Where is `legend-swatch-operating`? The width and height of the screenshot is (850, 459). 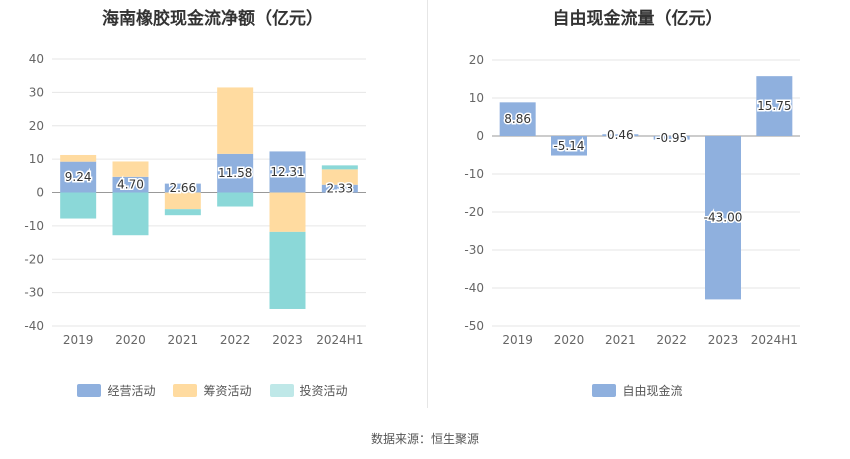 legend-swatch-operating is located at coordinates (89, 390).